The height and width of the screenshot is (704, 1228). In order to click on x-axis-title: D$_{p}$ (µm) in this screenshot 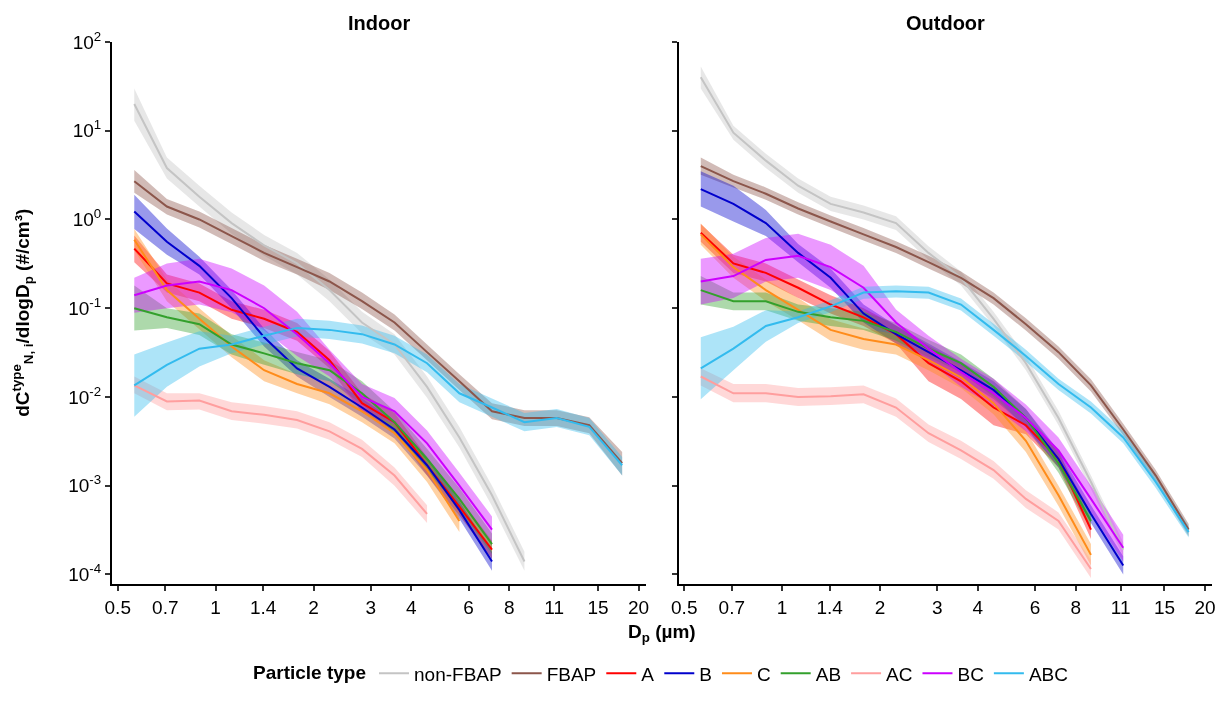, I will do `click(662, 633)`.